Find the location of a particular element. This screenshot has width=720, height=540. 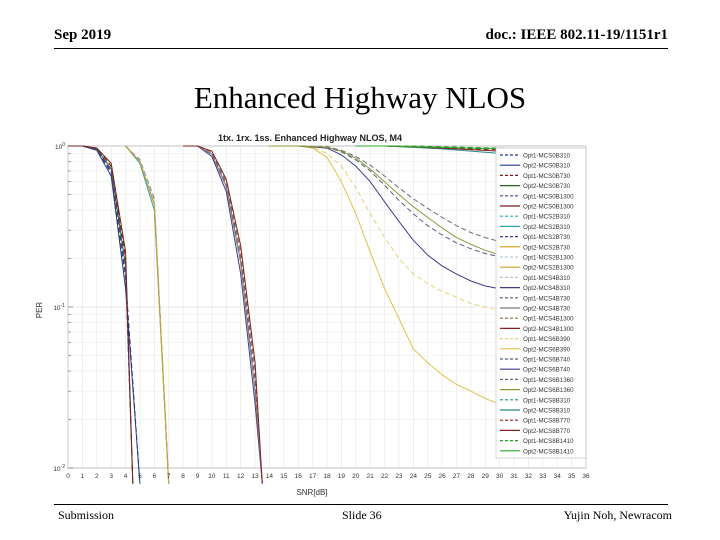

x-tick-label: 0 is located at coordinates (68, 476).